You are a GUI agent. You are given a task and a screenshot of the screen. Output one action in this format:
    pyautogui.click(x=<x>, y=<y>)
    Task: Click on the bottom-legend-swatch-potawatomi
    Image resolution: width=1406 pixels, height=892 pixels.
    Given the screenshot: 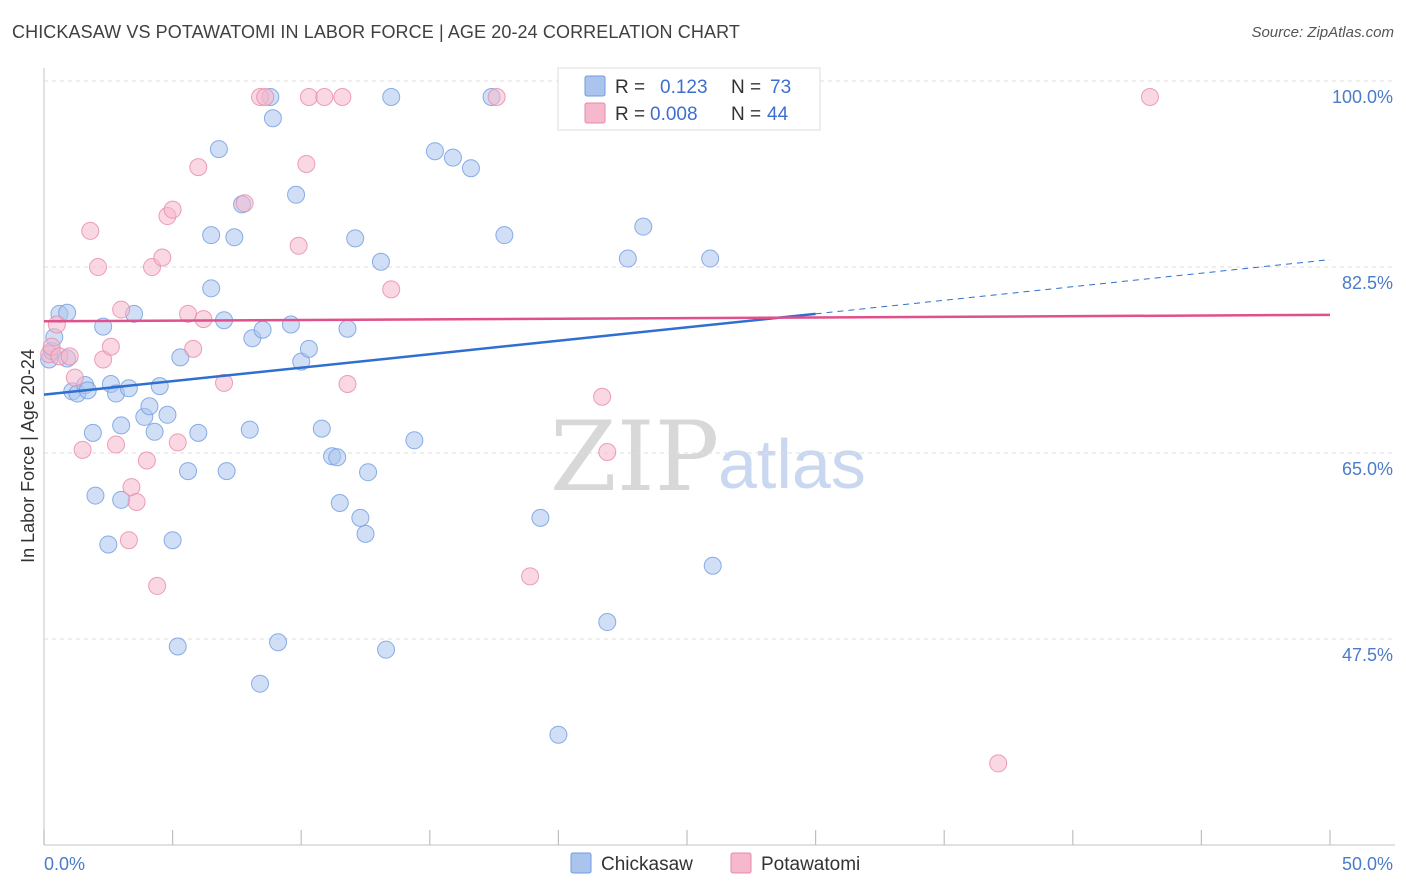 What is the action you would take?
    pyautogui.click(x=741, y=863)
    